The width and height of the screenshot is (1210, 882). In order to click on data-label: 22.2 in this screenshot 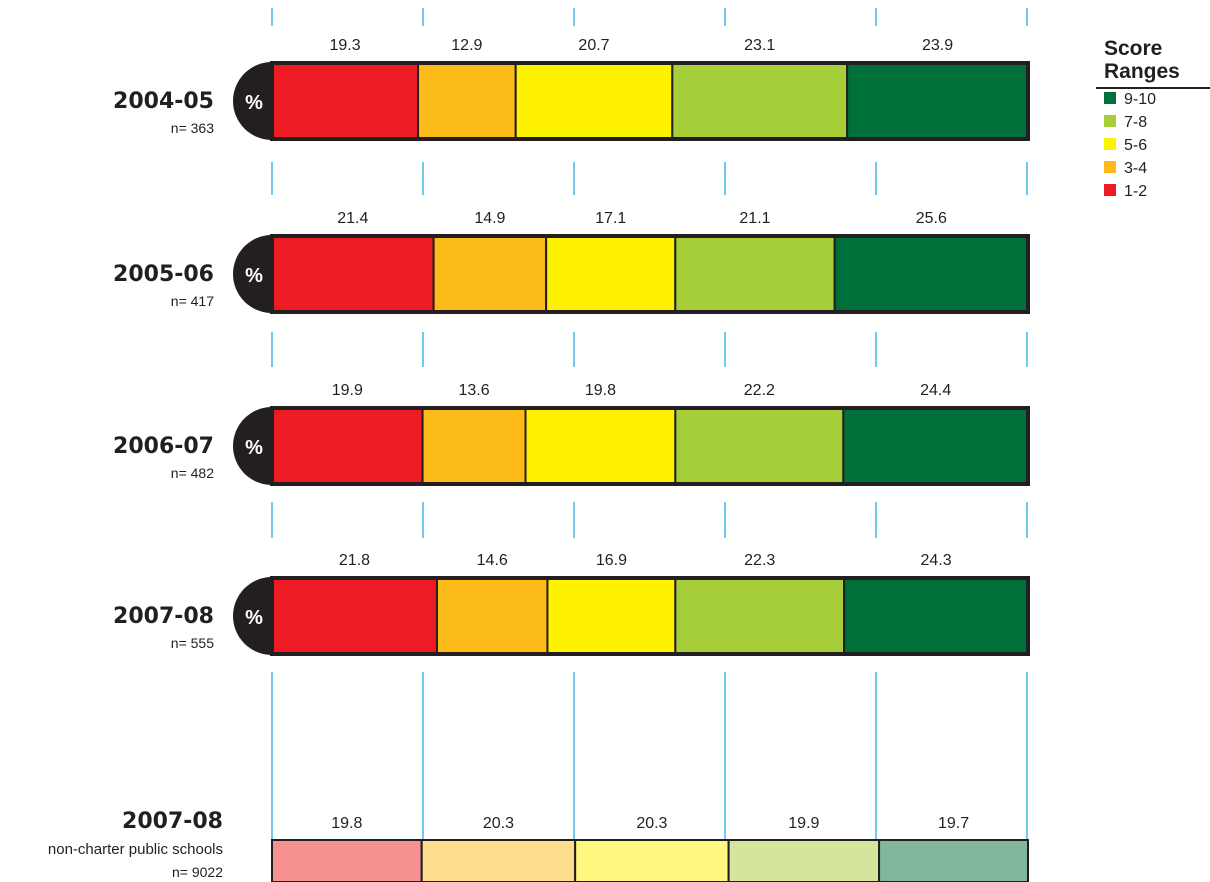, I will do `click(759, 390)`.